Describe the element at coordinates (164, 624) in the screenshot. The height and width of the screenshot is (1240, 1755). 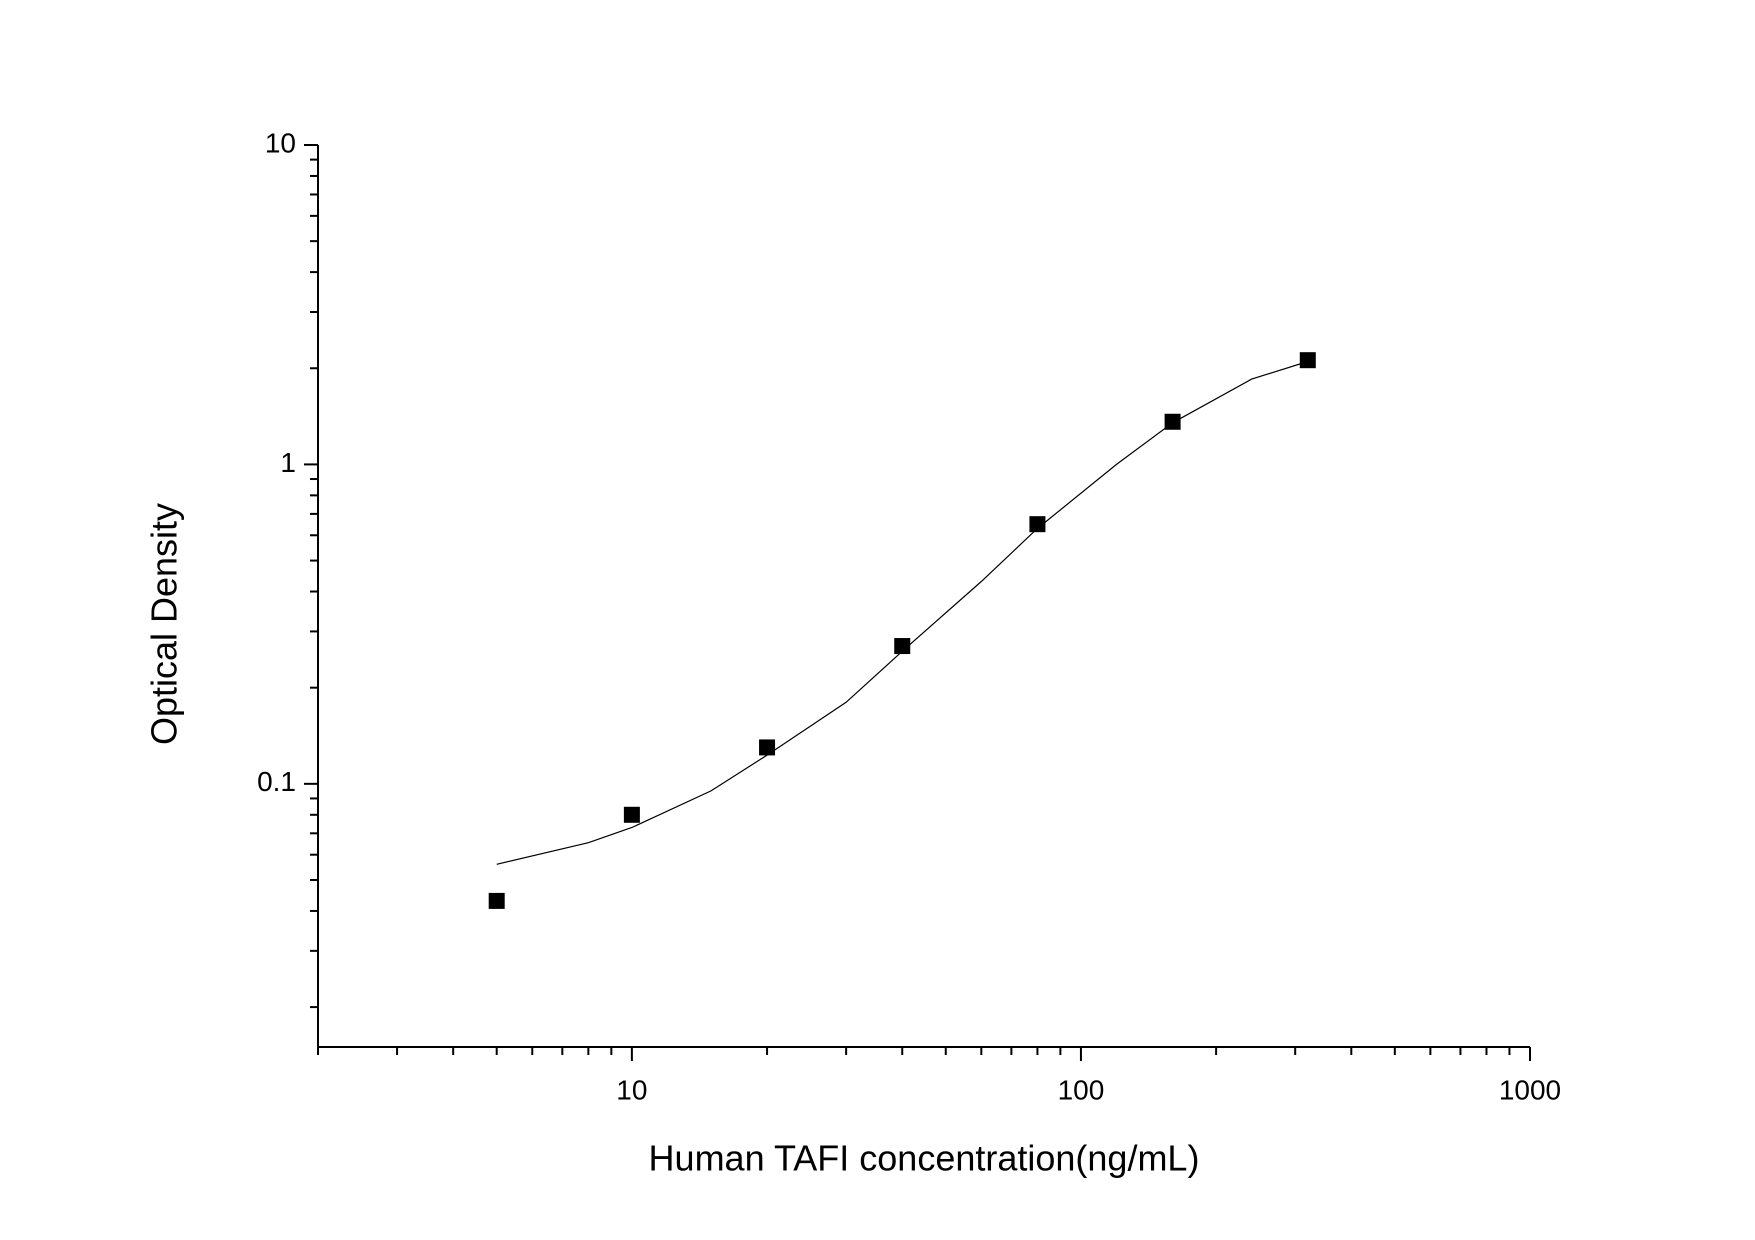
I see `y-axis-title: Optical Density` at that location.